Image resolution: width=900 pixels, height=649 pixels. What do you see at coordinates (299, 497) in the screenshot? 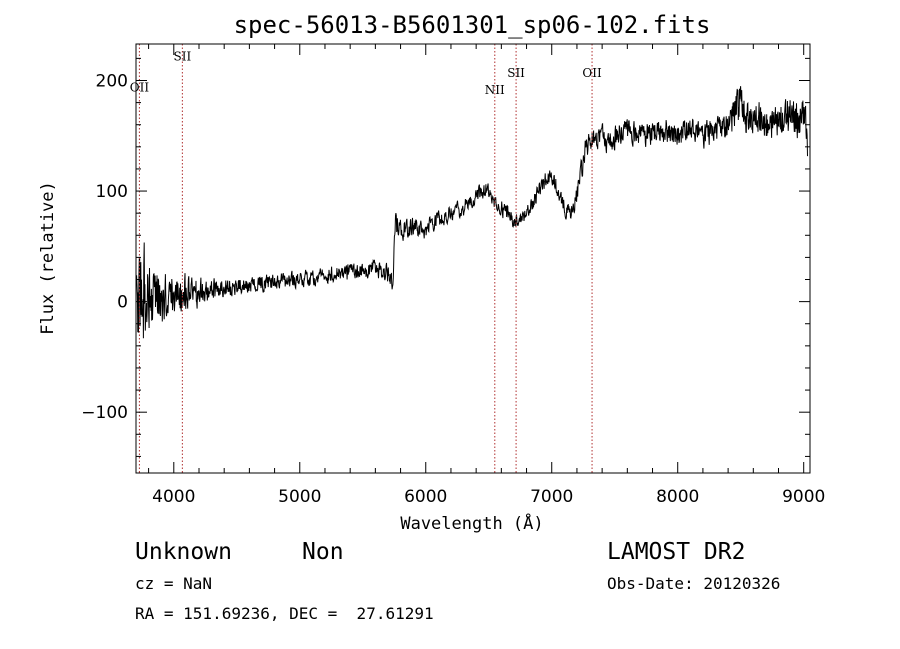
I see `x-tick-label: 5000` at bounding box center [299, 497].